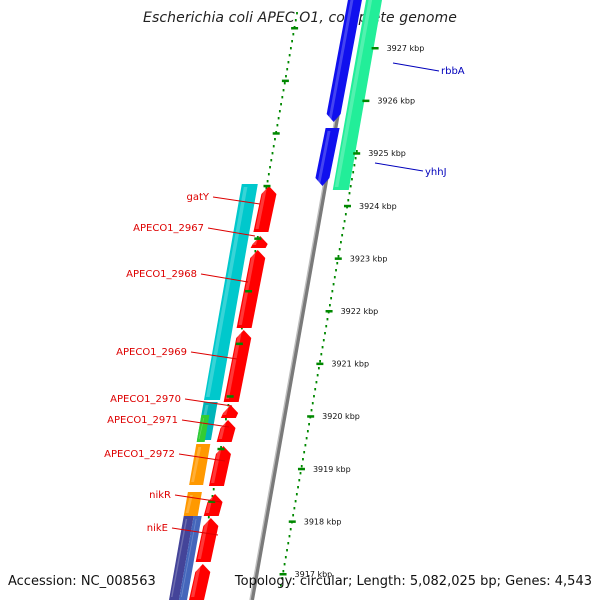  I want to click on red-gene-arrow-0-sheen, so click(261, 209).